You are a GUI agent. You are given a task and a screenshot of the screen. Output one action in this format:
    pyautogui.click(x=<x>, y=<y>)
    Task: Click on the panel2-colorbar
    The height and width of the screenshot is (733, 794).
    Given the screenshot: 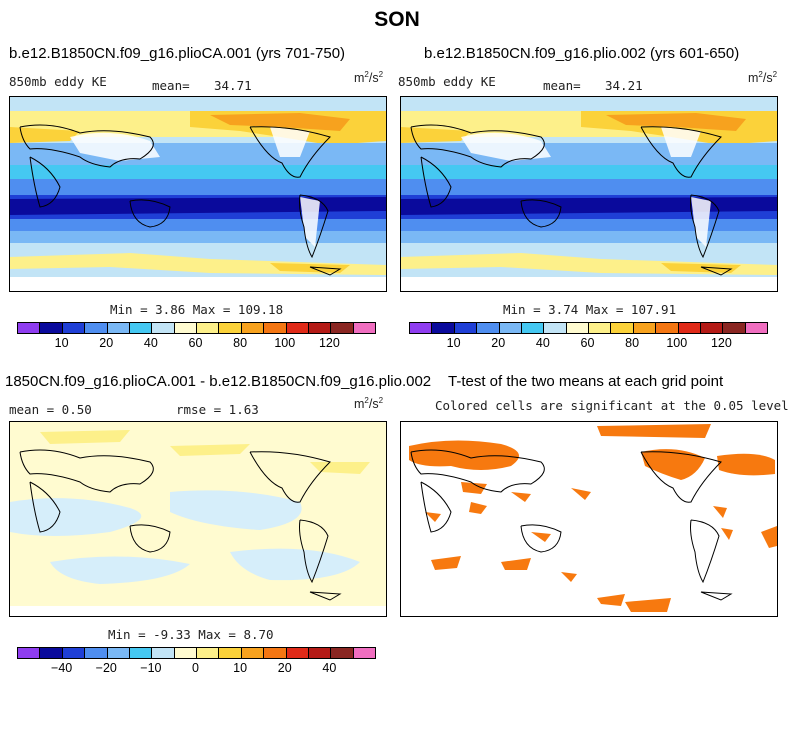 What is the action you would take?
    pyautogui.click(x=588, y=328)
    